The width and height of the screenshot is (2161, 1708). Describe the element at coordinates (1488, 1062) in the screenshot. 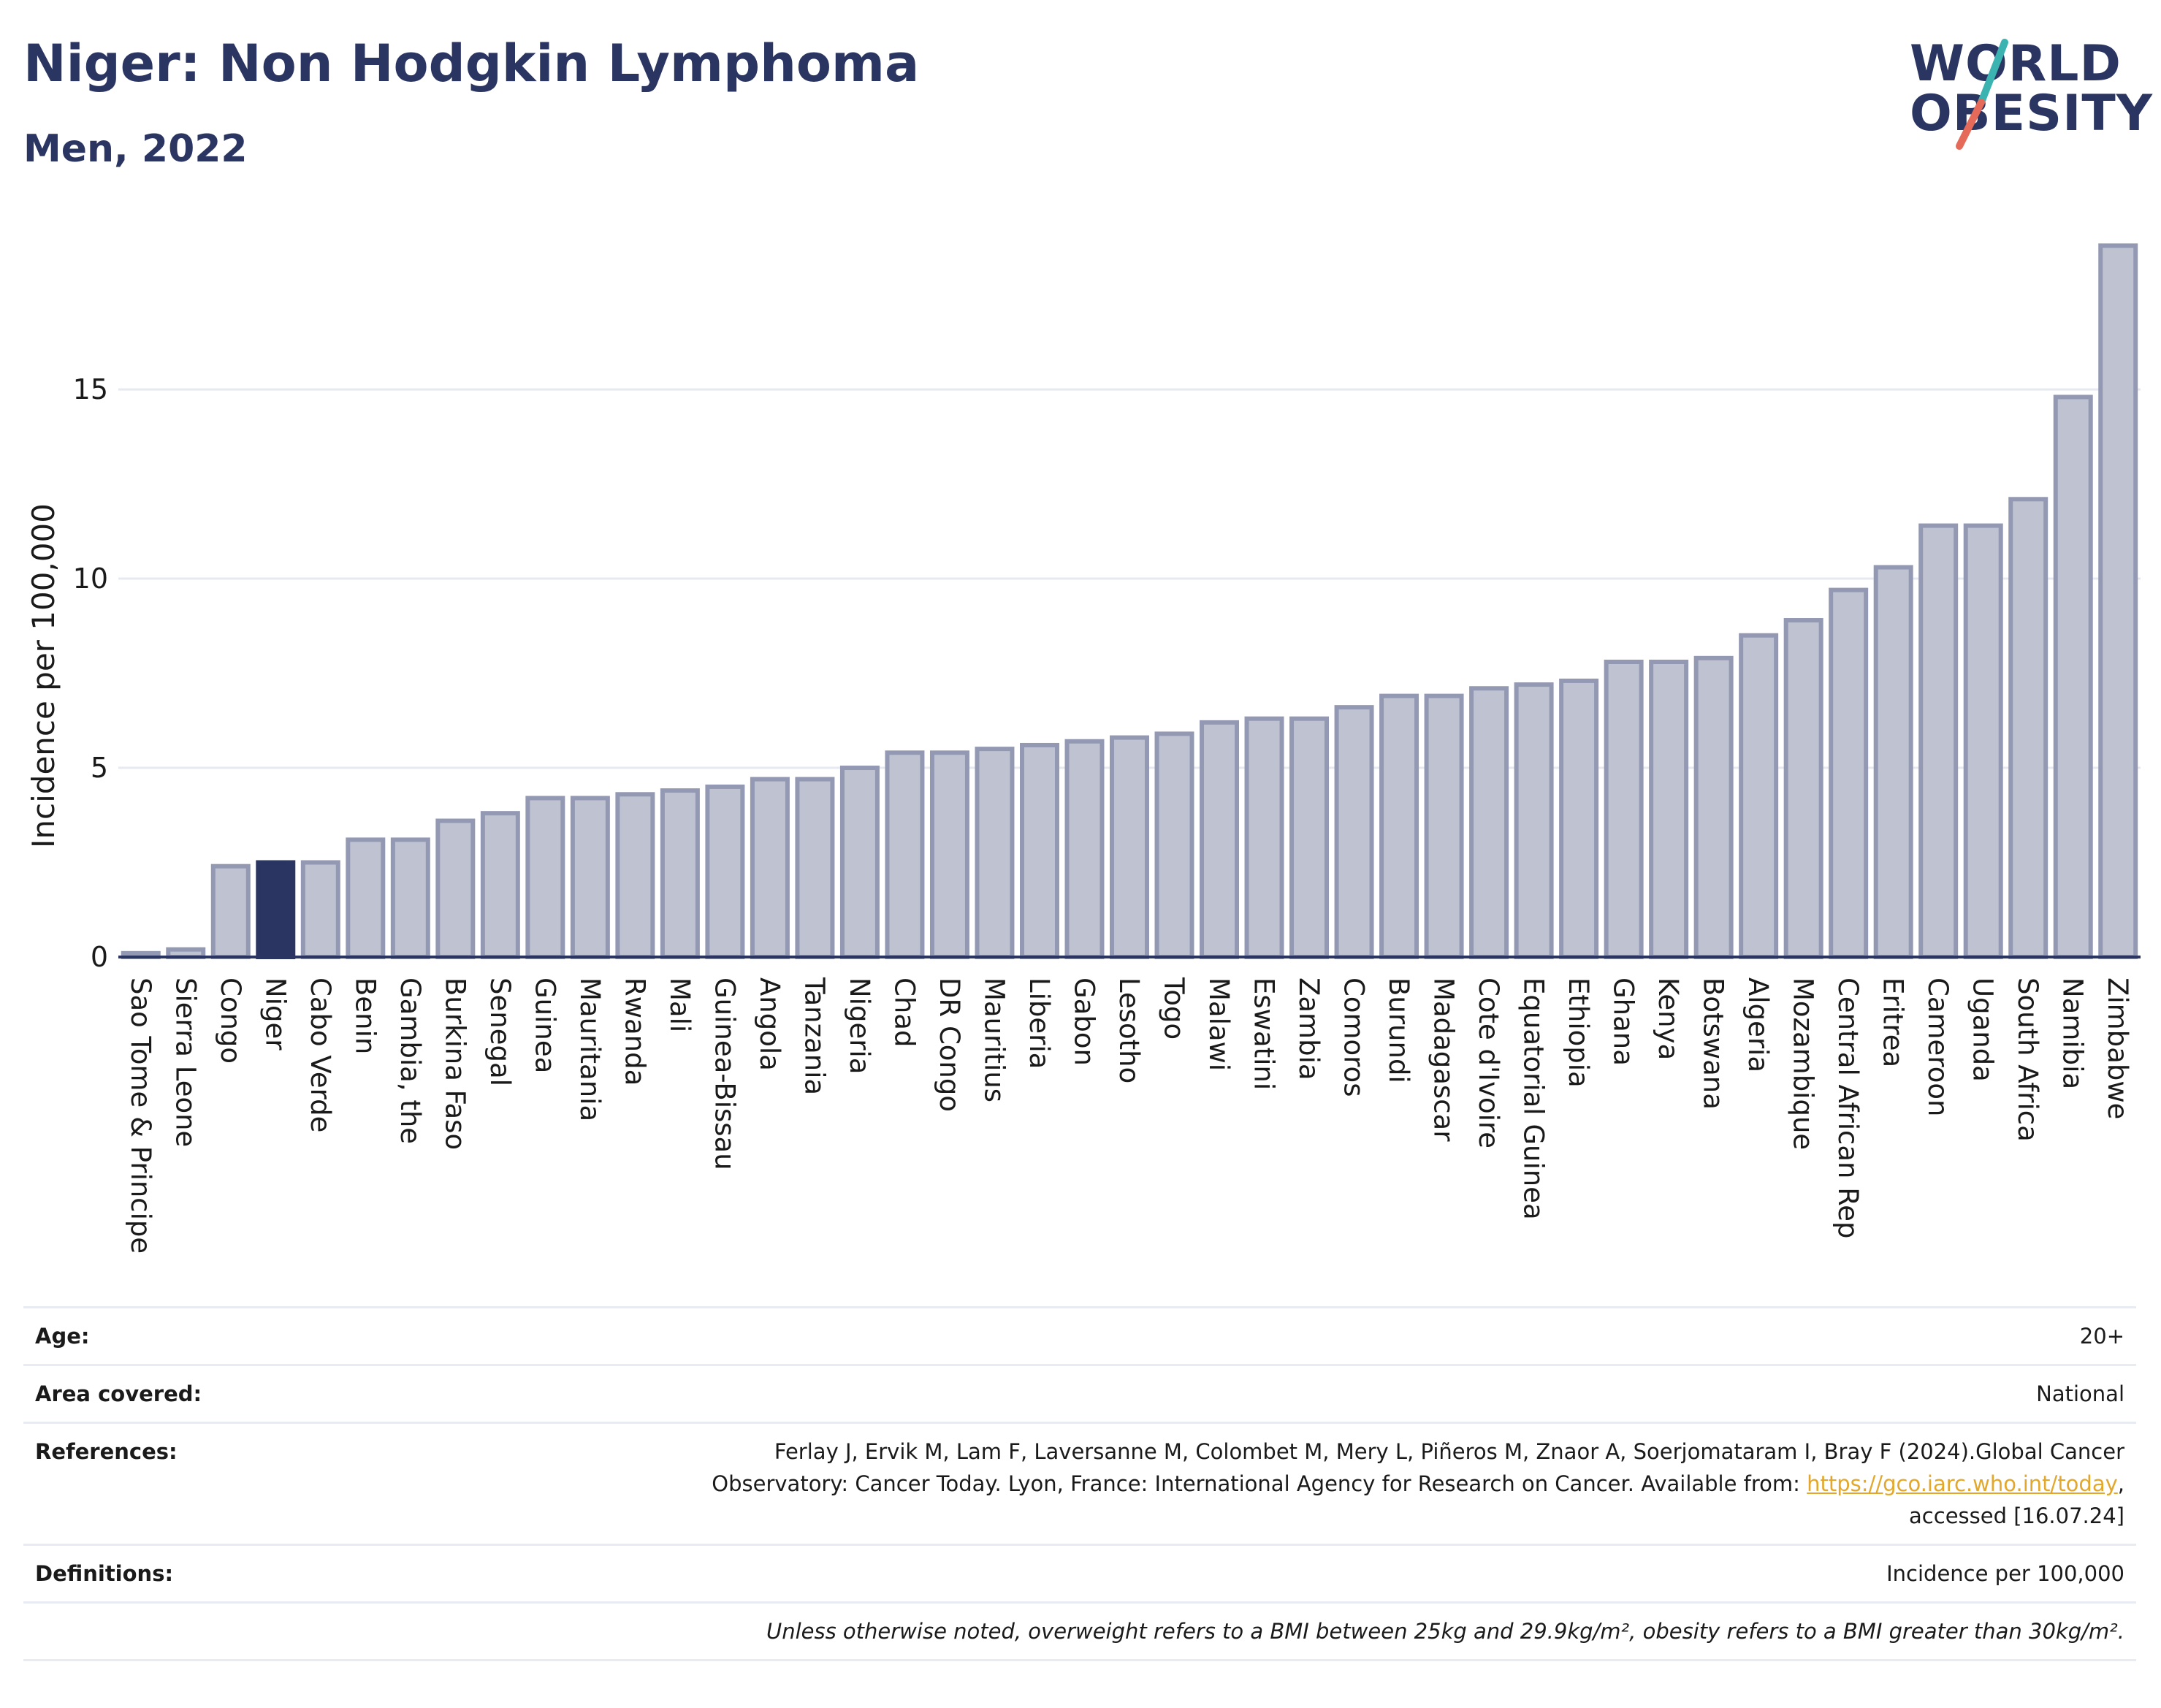

I see `x-tick-label: Cote d'Ivoire` at that location.